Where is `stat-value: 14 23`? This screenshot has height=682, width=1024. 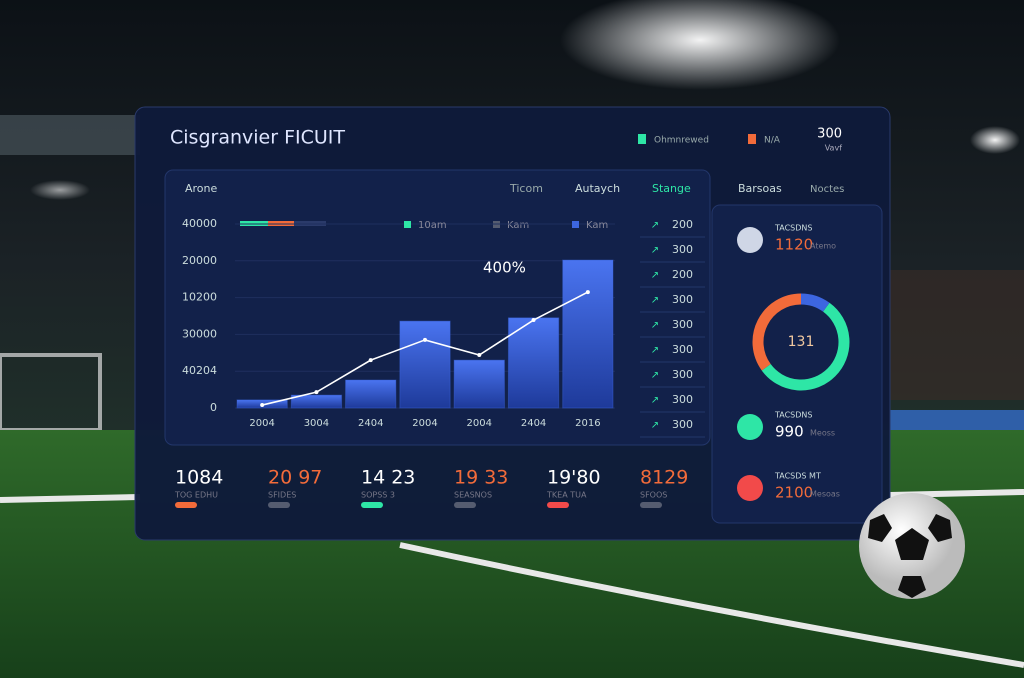
stat-value: 14 23 is located at coordinates (388, 478).